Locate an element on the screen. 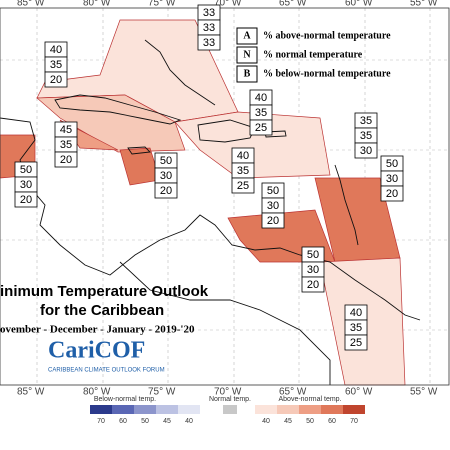 The width and height of the screenshot is (450, 450). subtitle: ovember - December - January - 2019-'20 is located at coordinates (97, 330).